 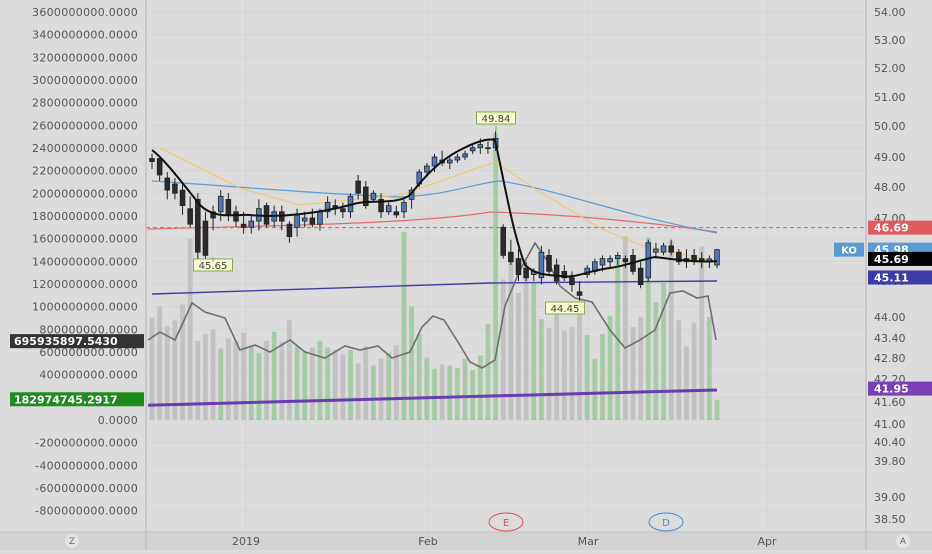 I want to click on x-tick-label: Mar, so click(x=588, y=541).